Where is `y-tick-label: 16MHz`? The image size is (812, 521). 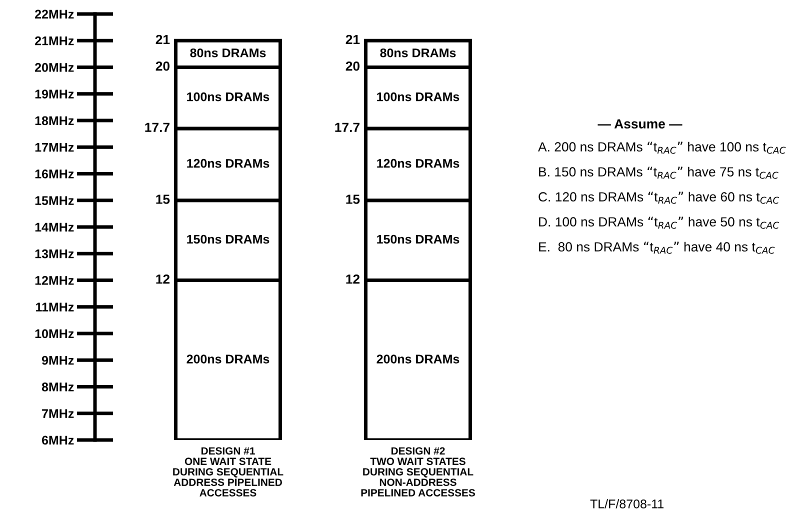
y-tick-label: 16MHz is located at coordinates (54, 174).